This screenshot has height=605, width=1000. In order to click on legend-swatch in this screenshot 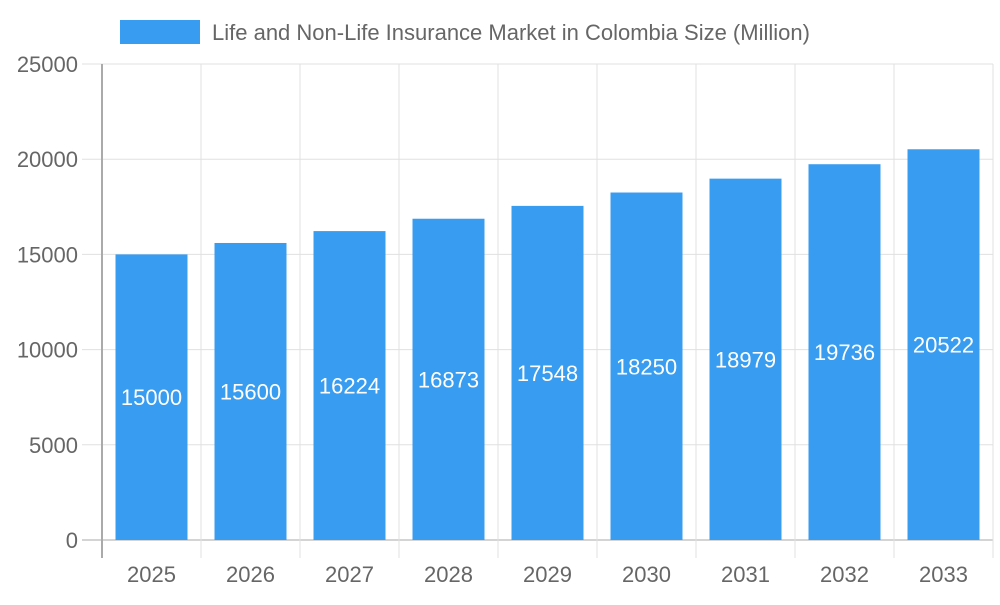, I will do `click(160, 32)`.